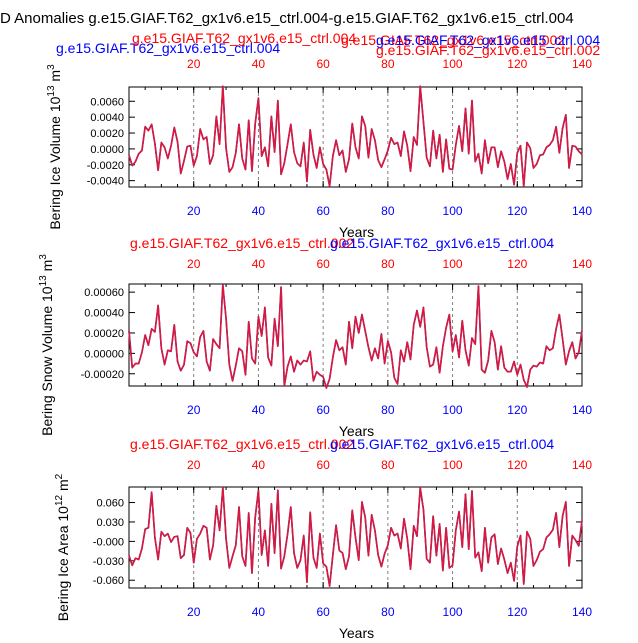  Describe the element at coordinates (244, 38) in the screenshot. I see `panel-title-red: g.e15.GIAF.T62_gx1v6.e15_ctrl.004` at that location.